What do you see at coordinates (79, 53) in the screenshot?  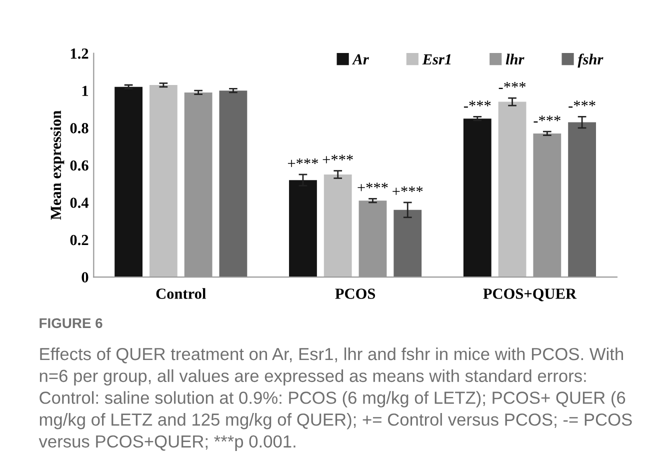 I see `y-tick-label: 1.2` at bounding box center [79, 53].